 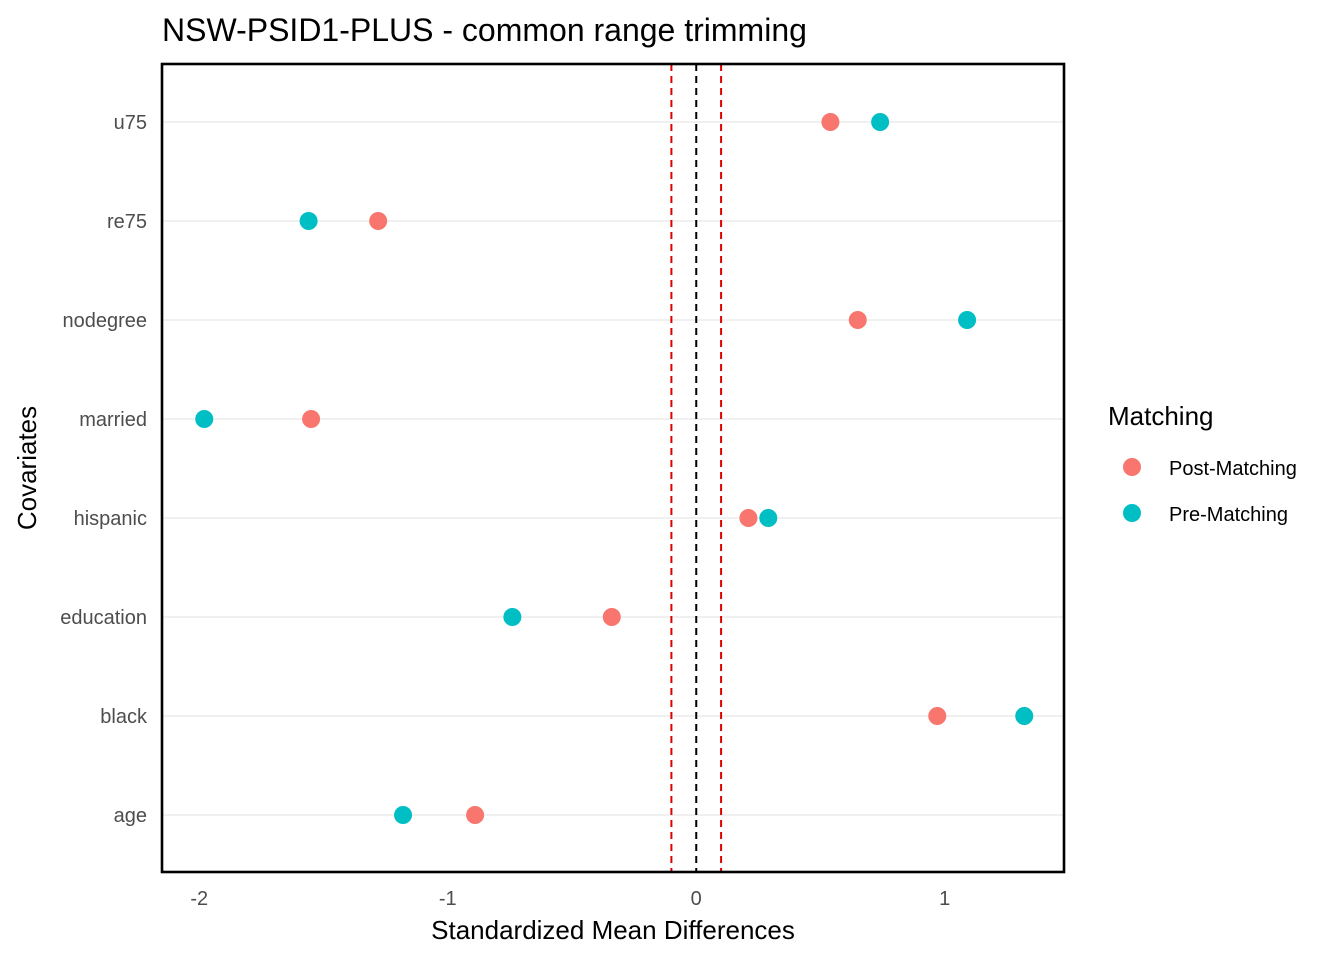 I want to click on chart-title: NSW-PSID1-PLUS - common range trimming, so click(x=484, y=30).